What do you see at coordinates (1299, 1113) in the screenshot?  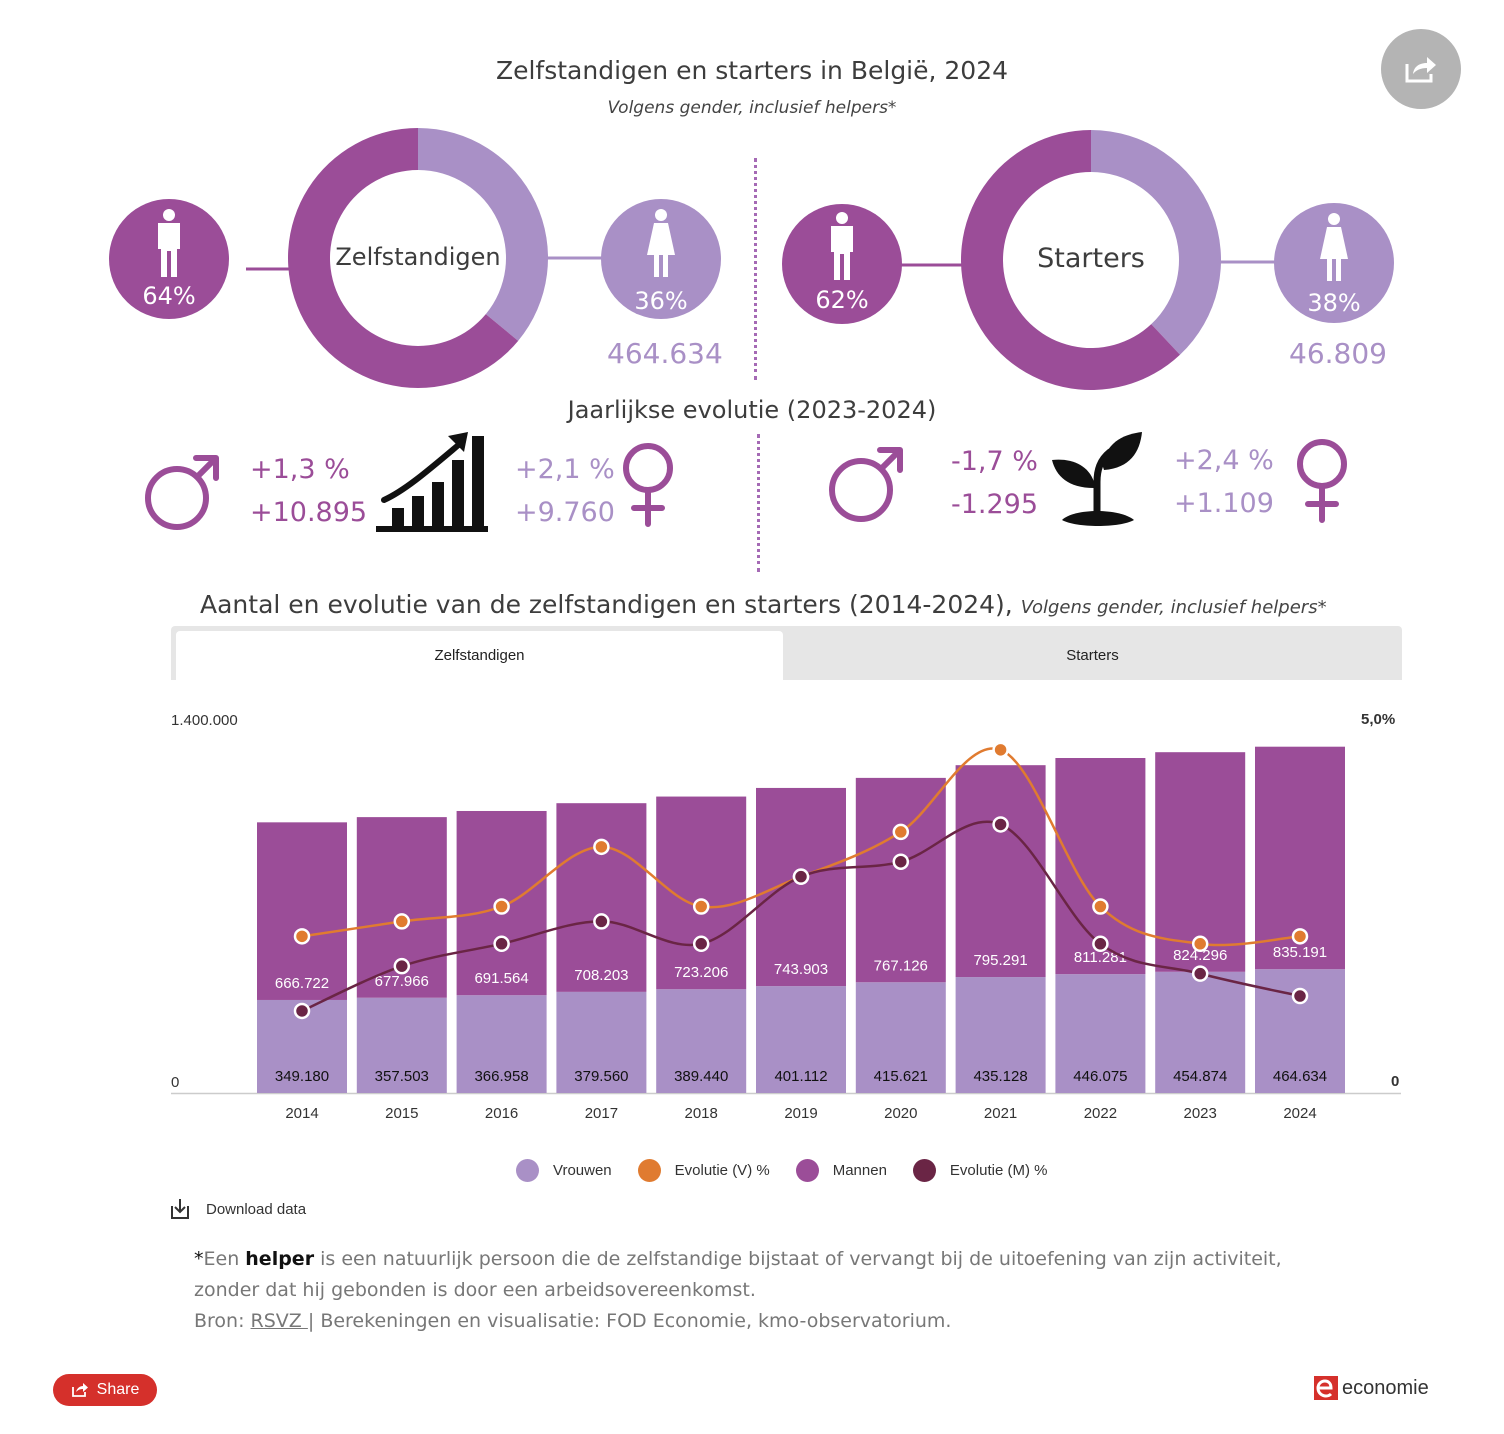 I see `x-tick-label-2024: 2024` at bounding box center [1299, 1113].